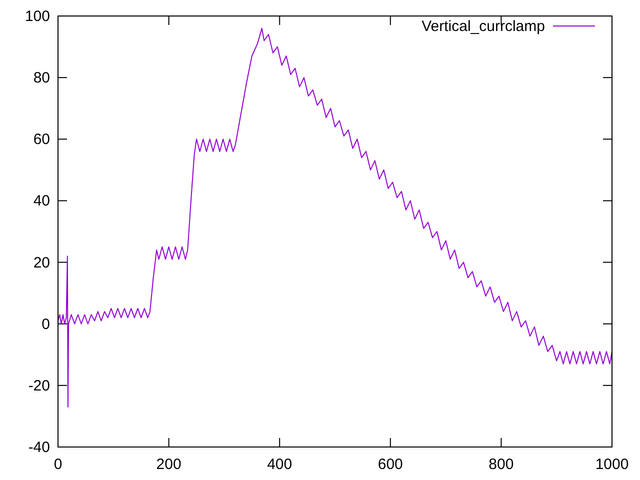  What do you see at coordinates (46, 324) in the screenshot?
I see `y-tick-label: 0` at bounding box center [46, 324].